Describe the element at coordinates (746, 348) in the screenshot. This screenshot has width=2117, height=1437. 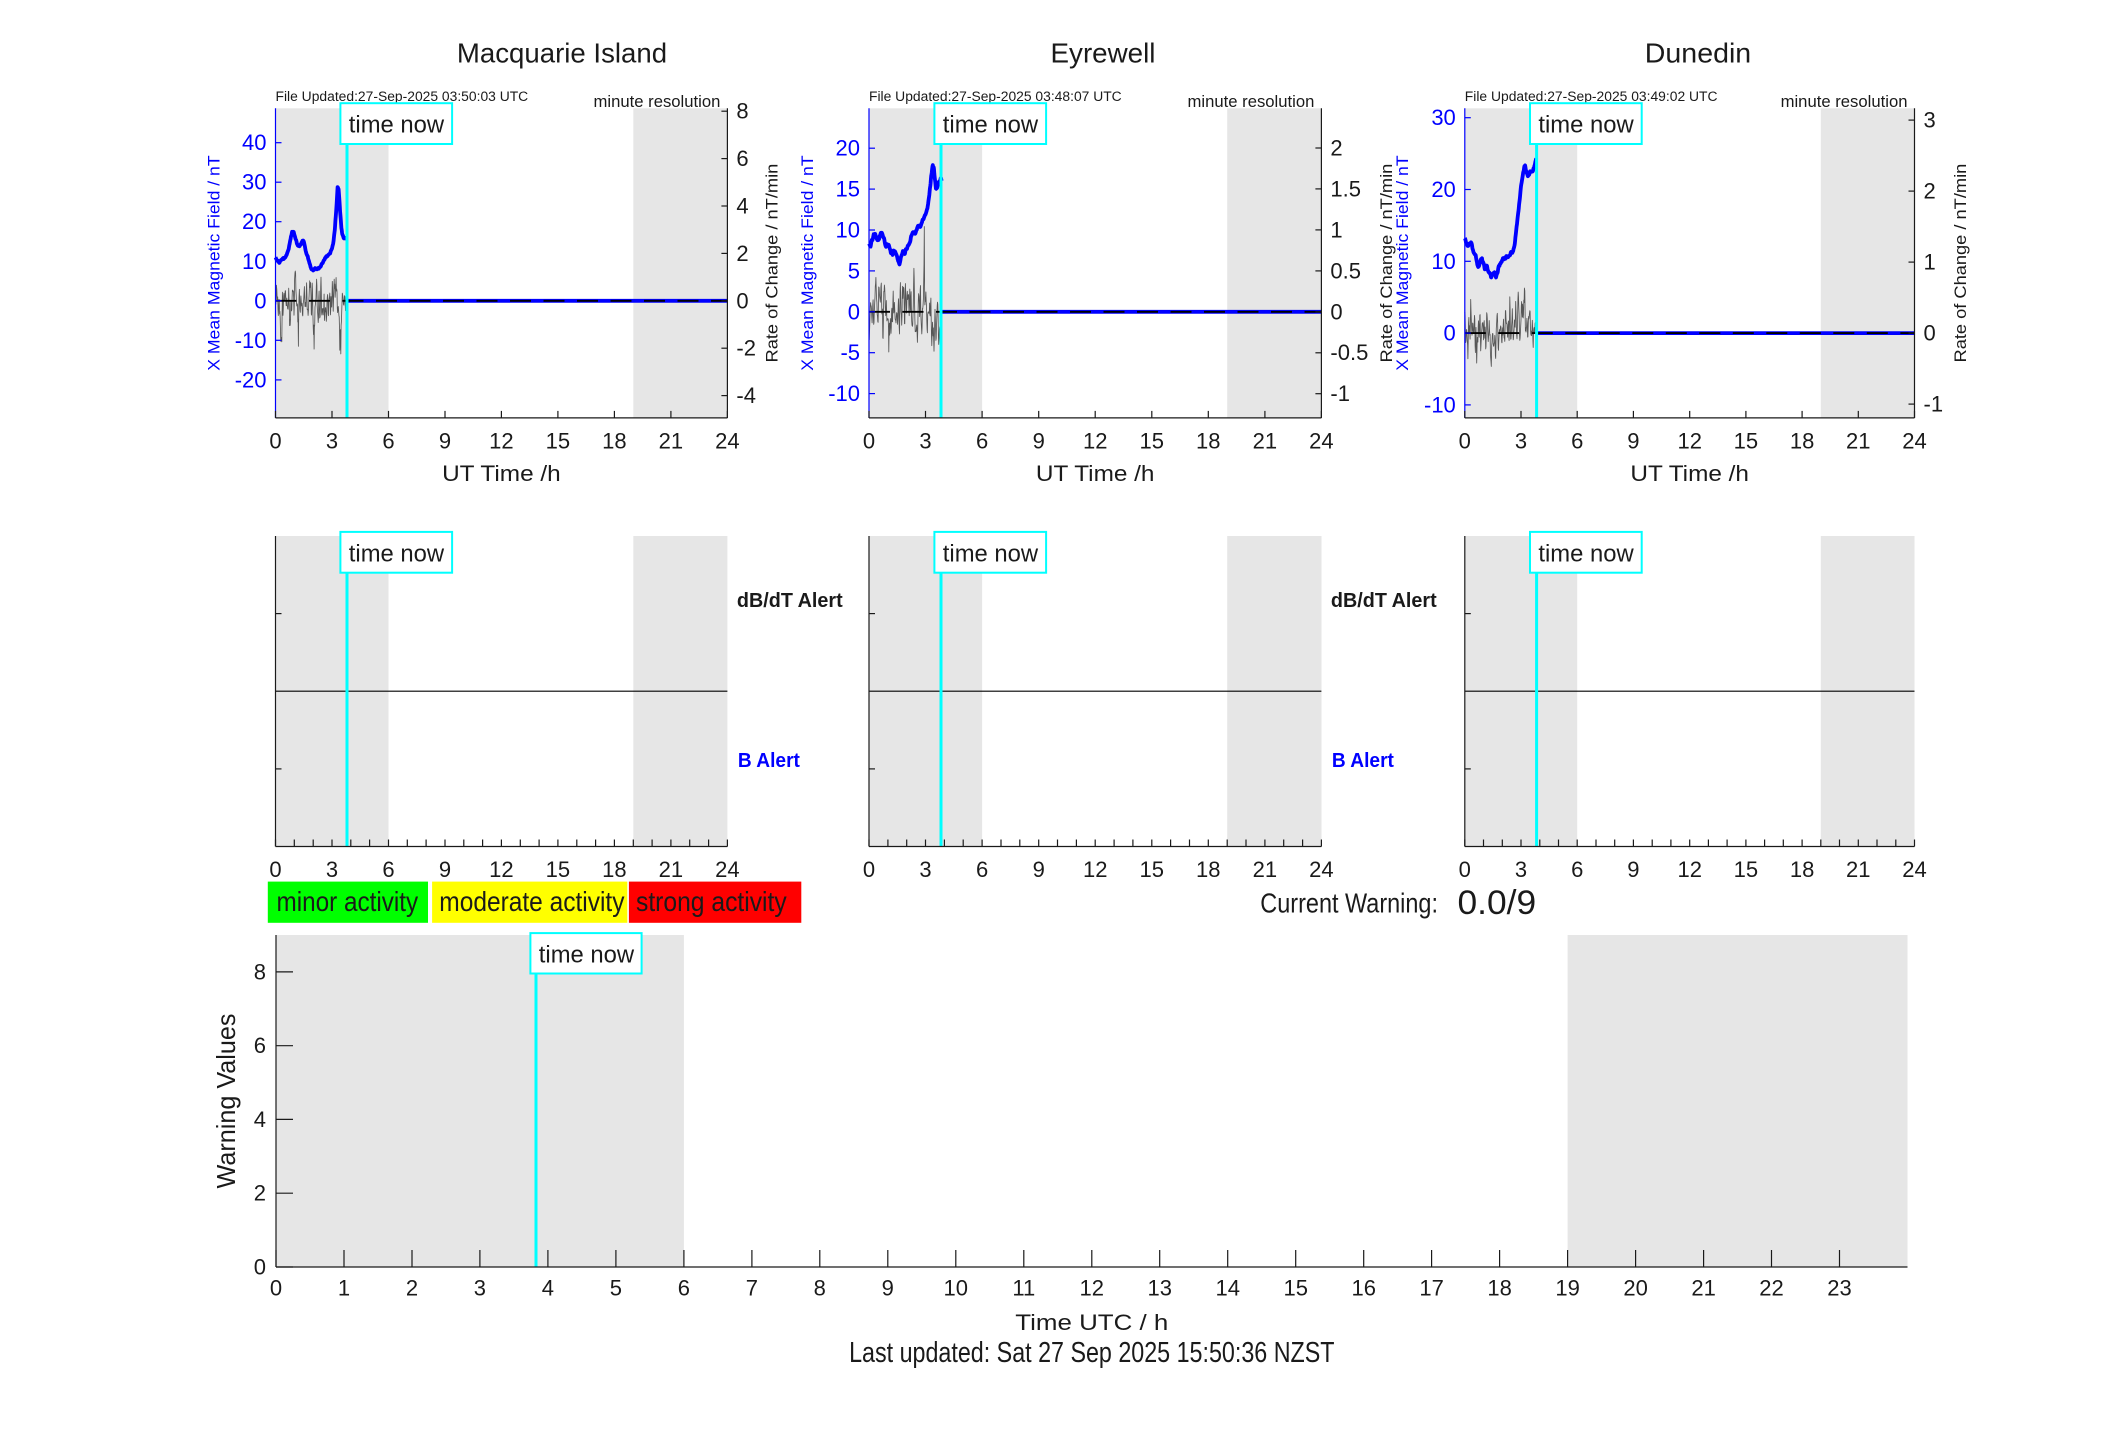
I see `svg-text: -2` at that location.